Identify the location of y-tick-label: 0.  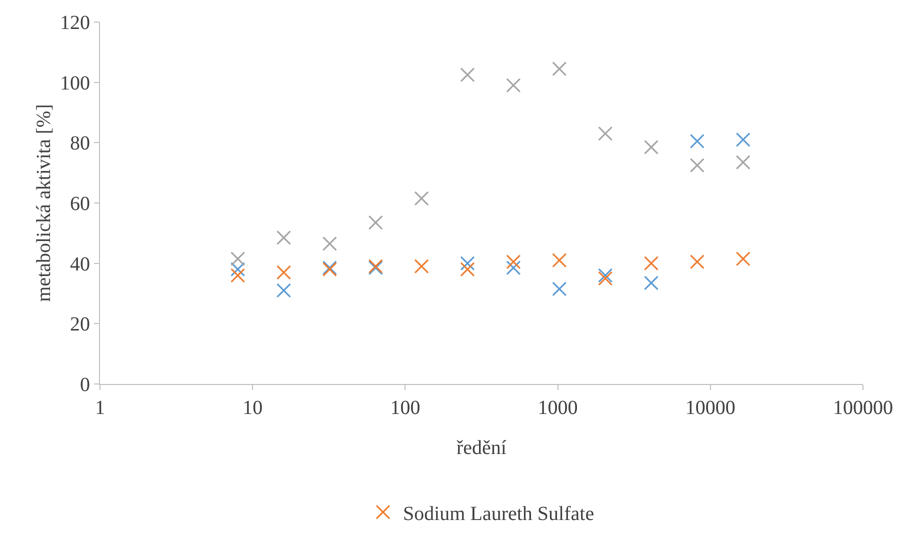
(85, 385).